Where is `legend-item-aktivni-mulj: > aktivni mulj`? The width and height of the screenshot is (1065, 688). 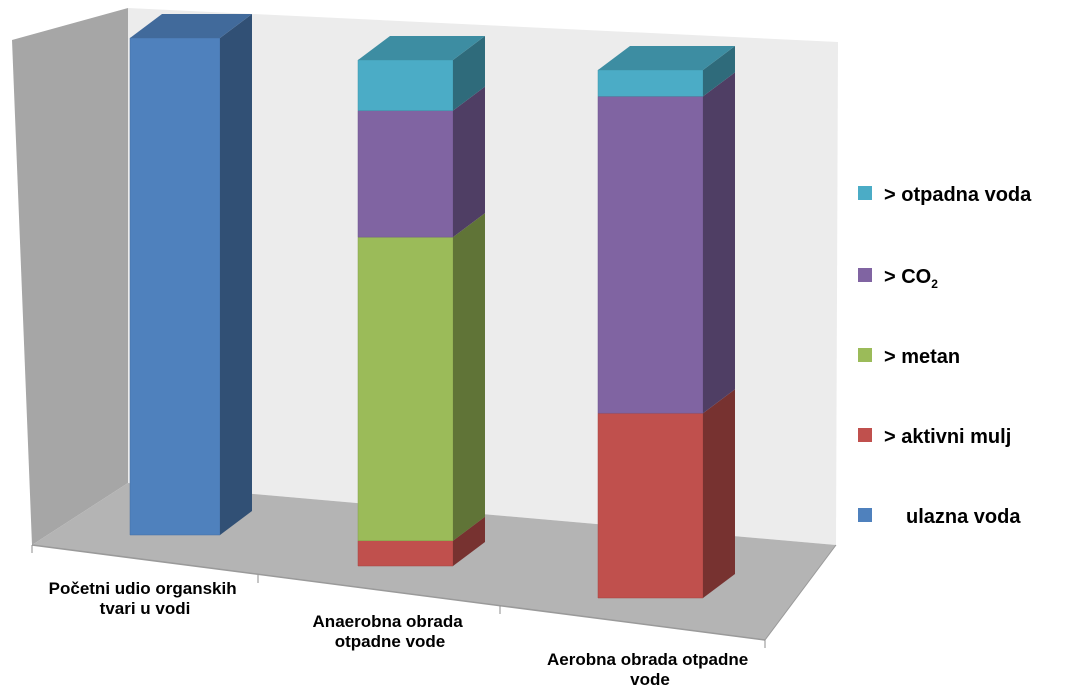
legend-item-aktivni-mulj: > aktivni mulj is located at coordinates (934, 437).